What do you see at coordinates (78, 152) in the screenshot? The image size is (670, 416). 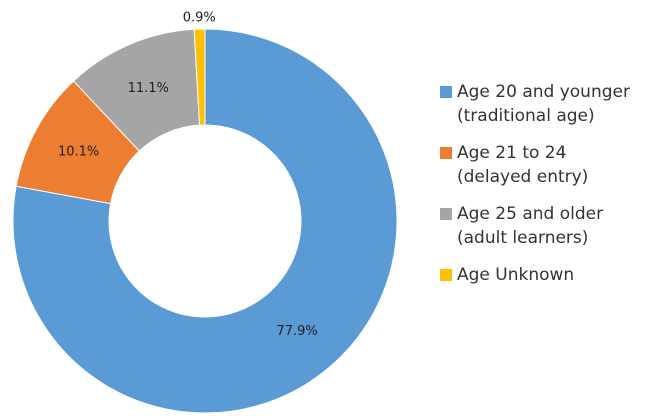 I see `data-label: 10.1%` at bounding box center [78, 152].